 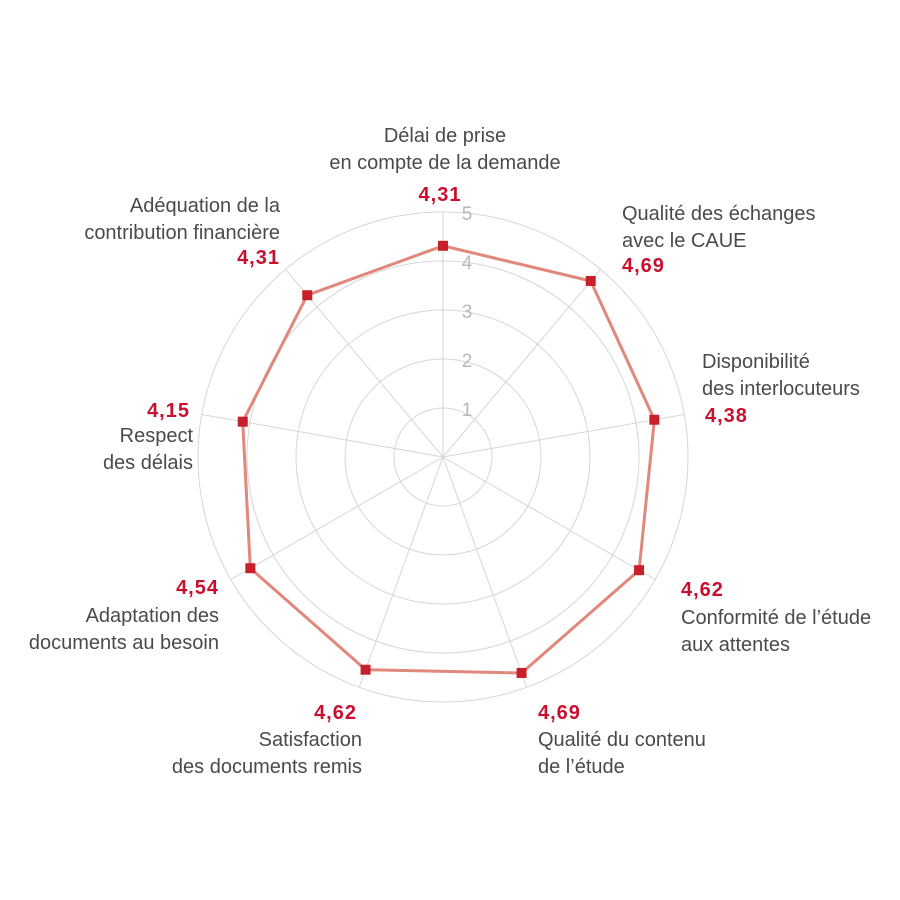 I want to click on axis-label-line: Conformité de l’étude, so click(x=776, y=618).